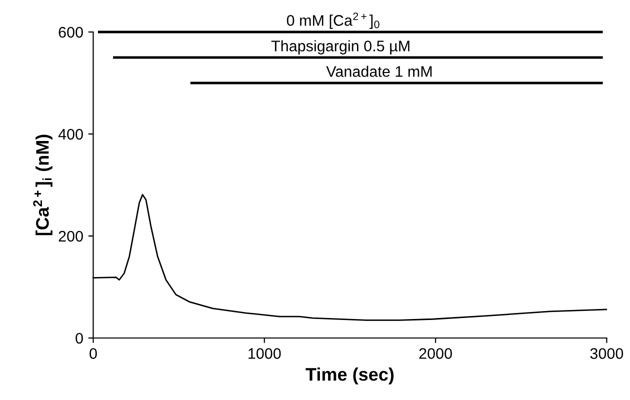 The image size is (630, 400). What do you see at coordinates (70, 32) in the screenshot?
I see `y-tick-label: 600` at bounding box center [70, 32].